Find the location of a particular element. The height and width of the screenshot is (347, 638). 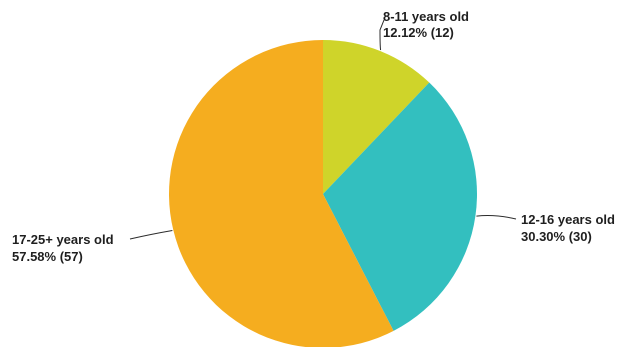

slice-label-17-25: 17-25+ years old is located at coordinates (63, 239).